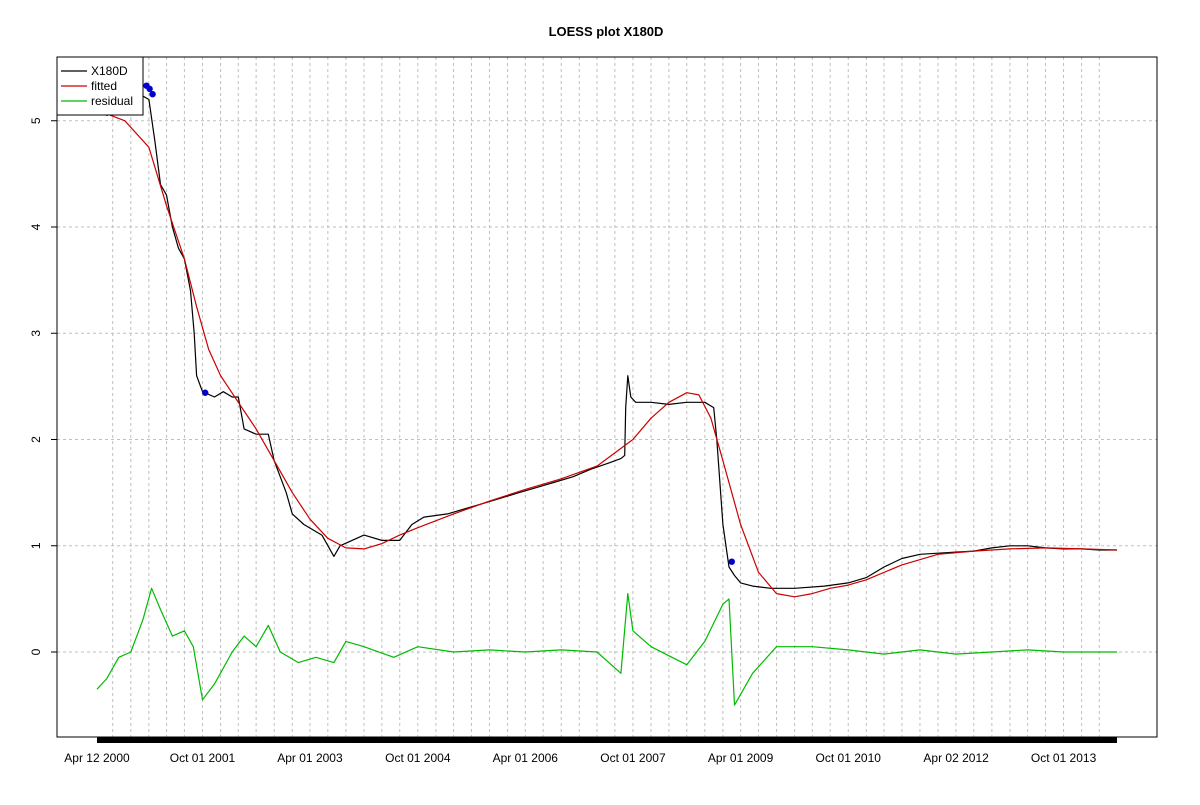  Describe the element at coordinates (36, 545) in the screenshot. I see `y-tick-label: 1` at that location.